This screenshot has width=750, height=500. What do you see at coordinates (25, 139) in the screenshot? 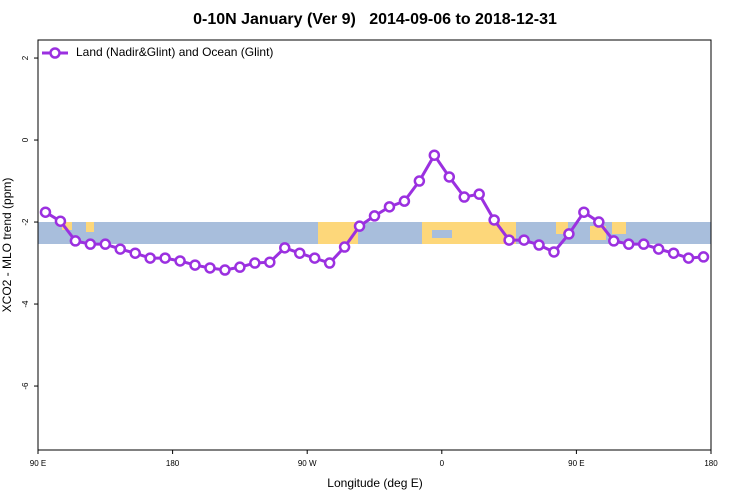
I see `y-tick-label: 0` at bounding box center [25, 139].